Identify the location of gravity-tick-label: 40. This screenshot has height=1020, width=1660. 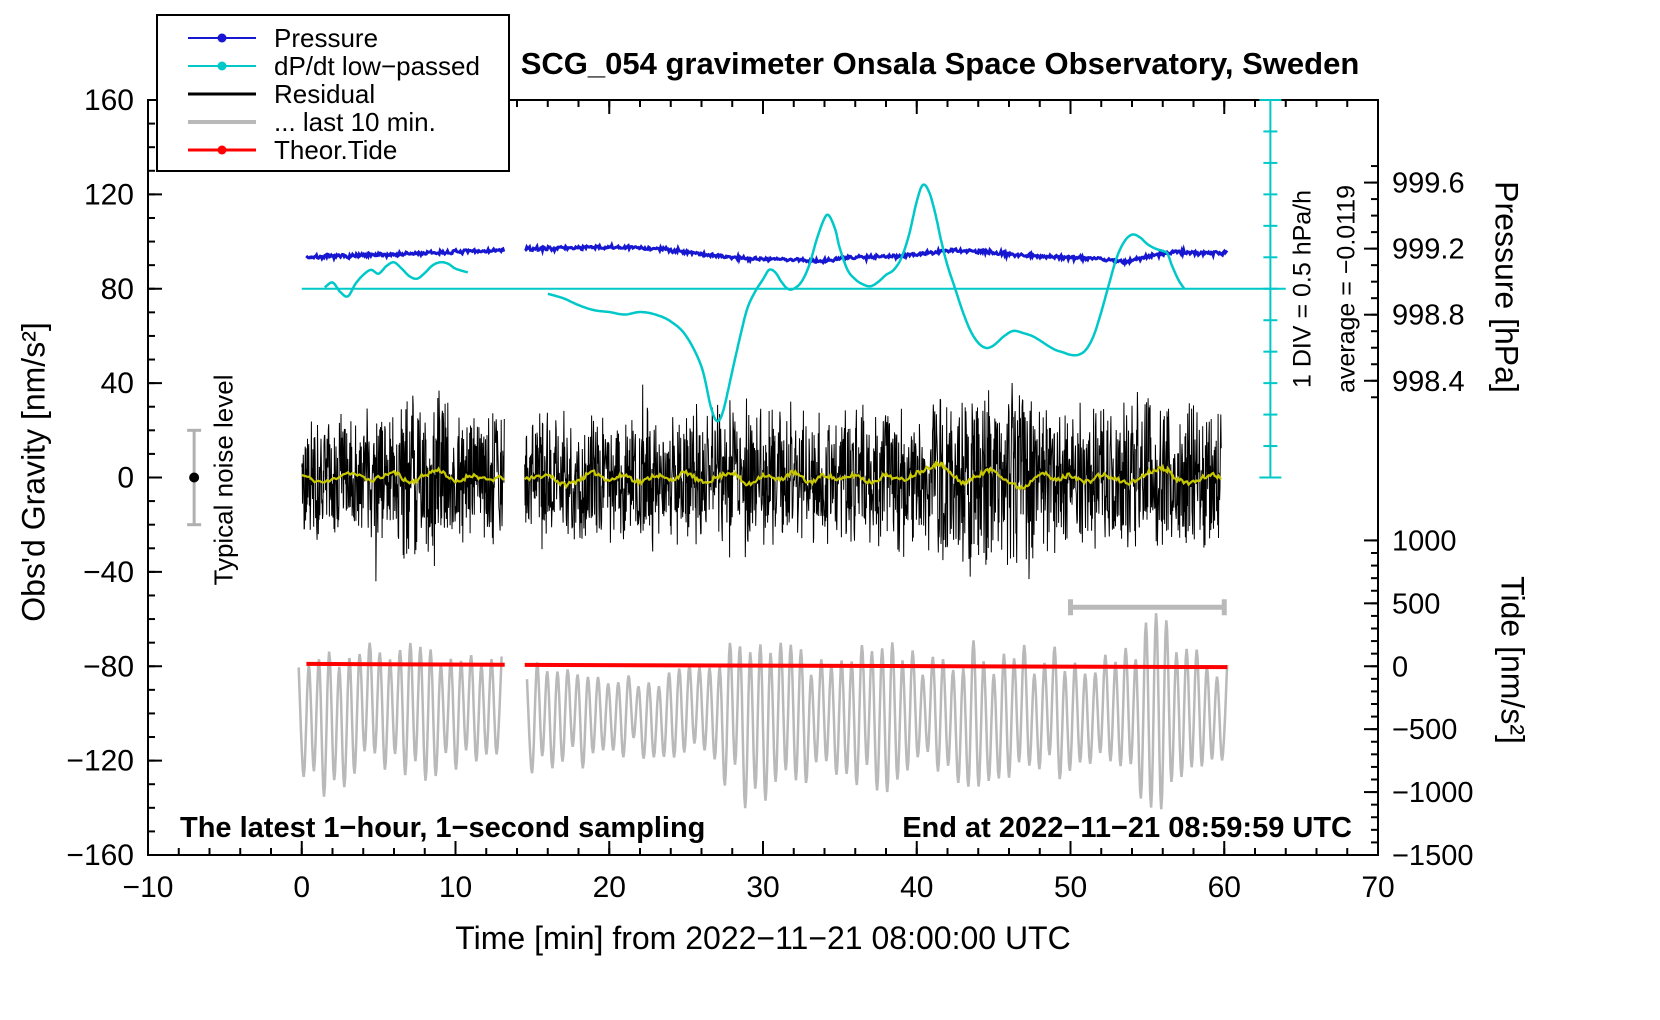
(117, 383).